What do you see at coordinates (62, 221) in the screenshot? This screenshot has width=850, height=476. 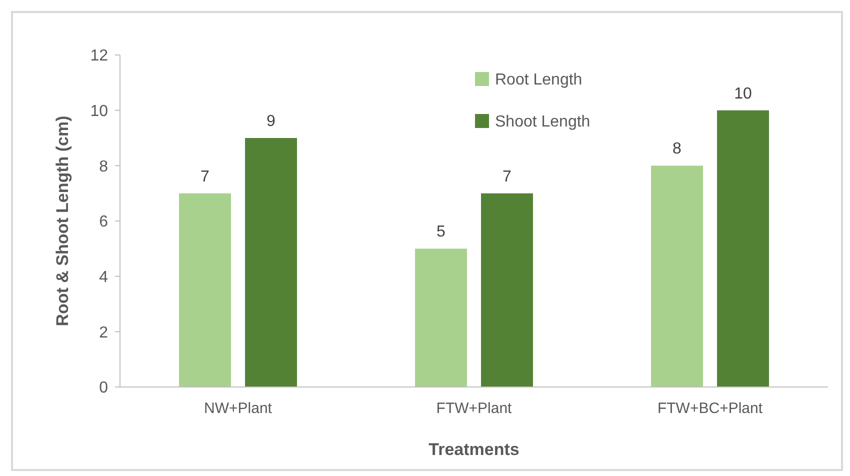 I see `y-axis-title: Root & Shoot Length (cm)` at bounding box center [62, 221].